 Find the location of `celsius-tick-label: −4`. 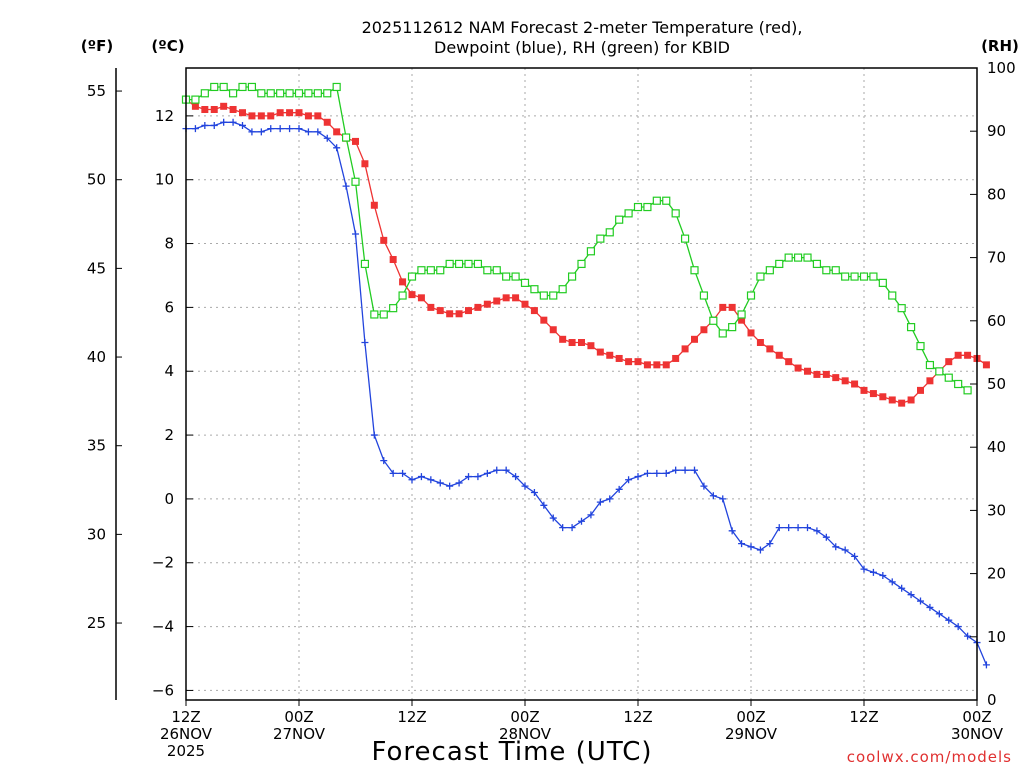

celsius-tick-label: −4 is located at coordinates (163, 627).